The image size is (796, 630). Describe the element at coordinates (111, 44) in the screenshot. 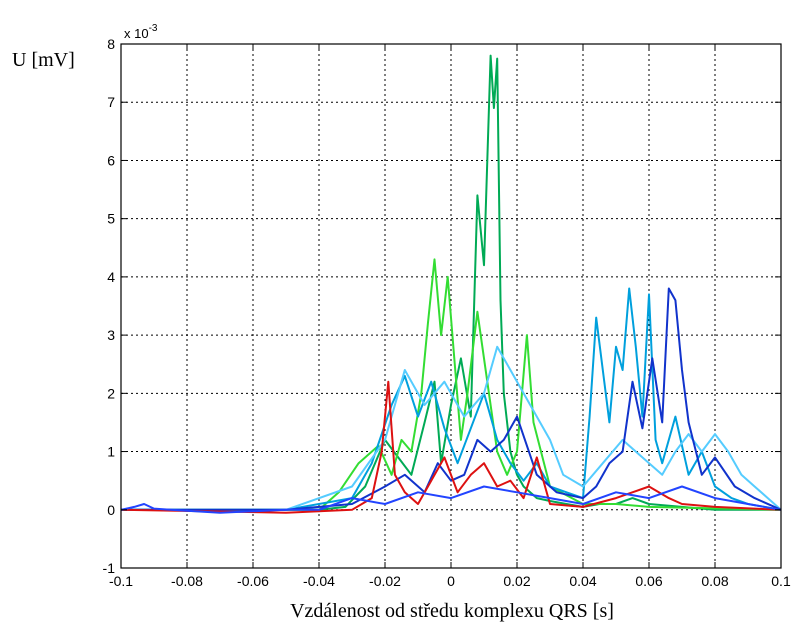

I see `y-tick-label: 8` at that location.